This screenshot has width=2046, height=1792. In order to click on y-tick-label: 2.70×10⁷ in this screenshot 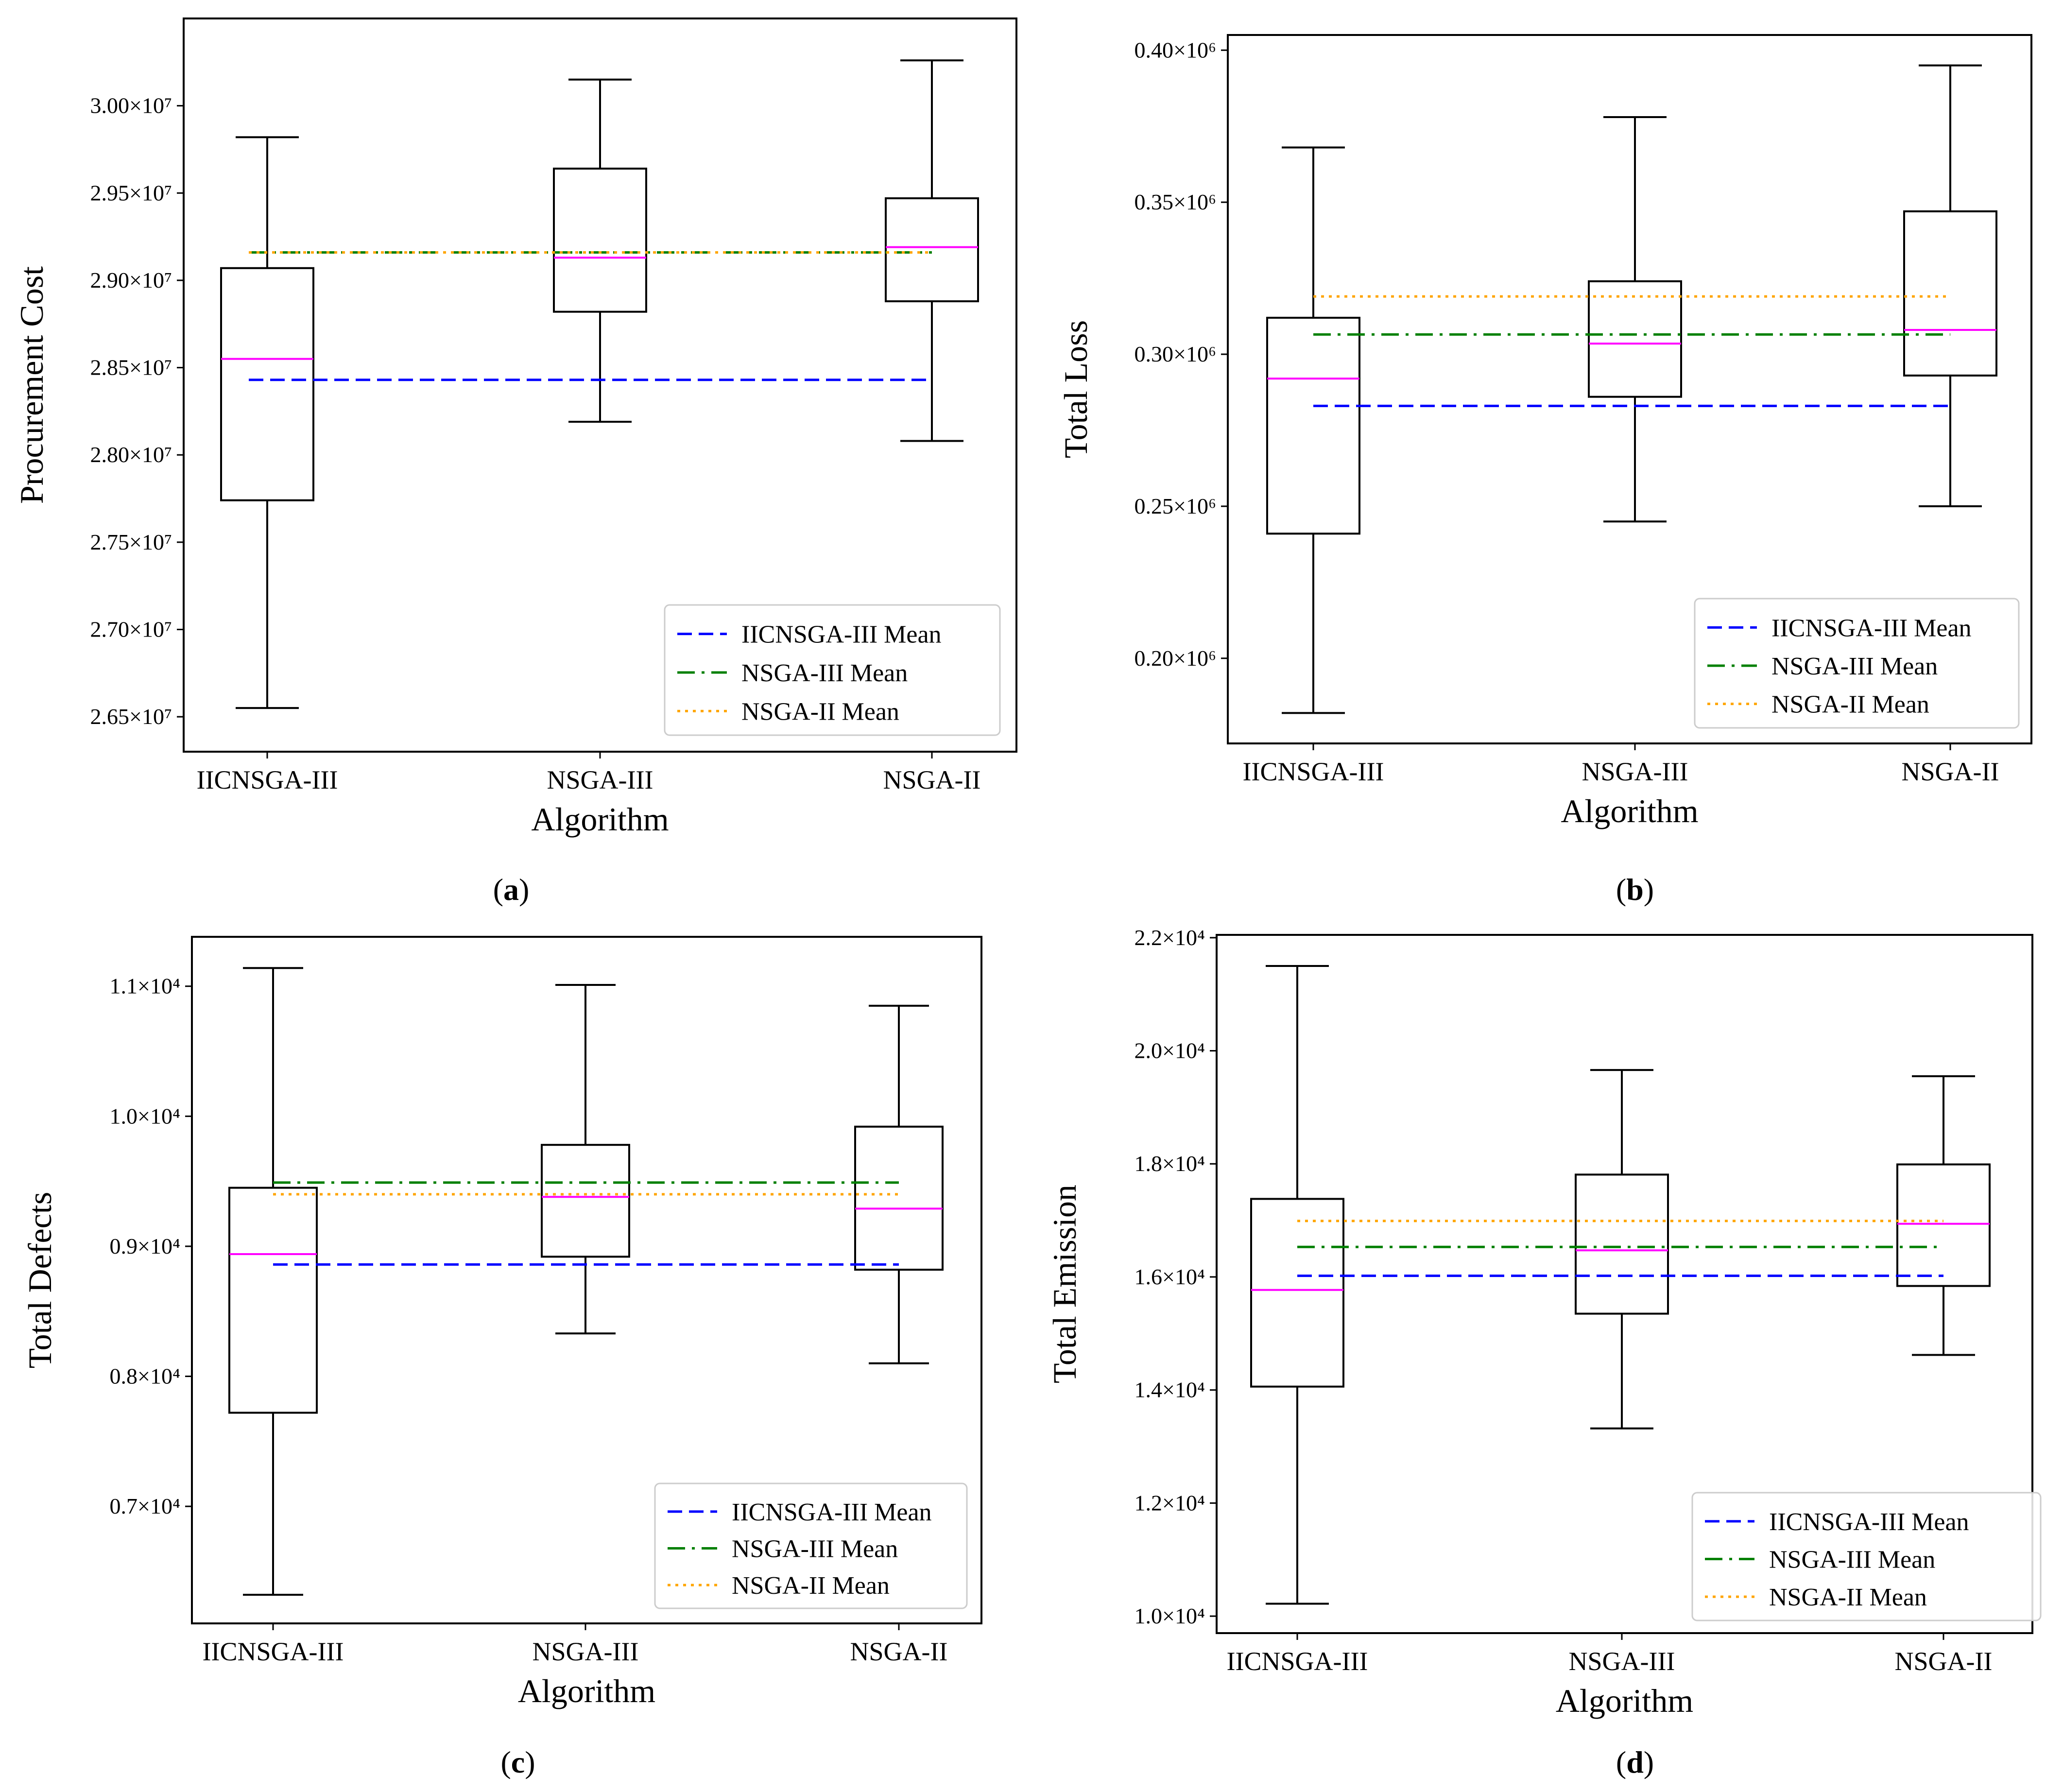, I will do `click(131, 629)`.